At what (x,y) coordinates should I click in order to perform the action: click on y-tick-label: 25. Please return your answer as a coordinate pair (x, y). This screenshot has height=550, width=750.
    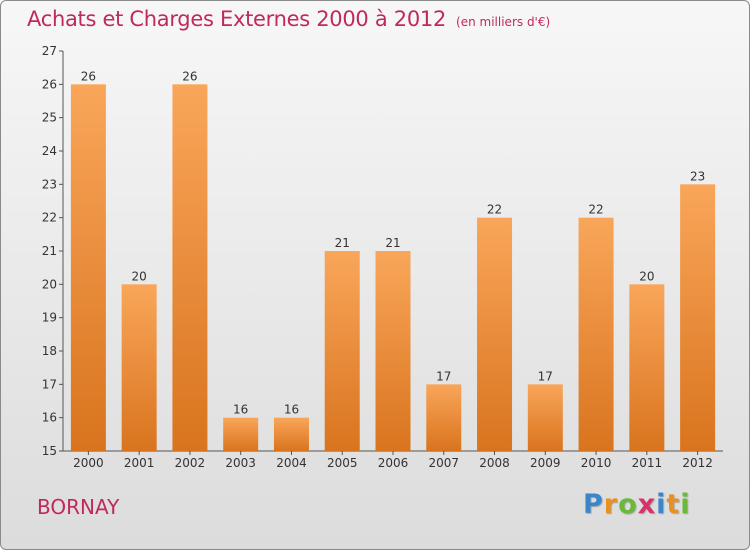
    Looking at the image, I should click on (49, 118).